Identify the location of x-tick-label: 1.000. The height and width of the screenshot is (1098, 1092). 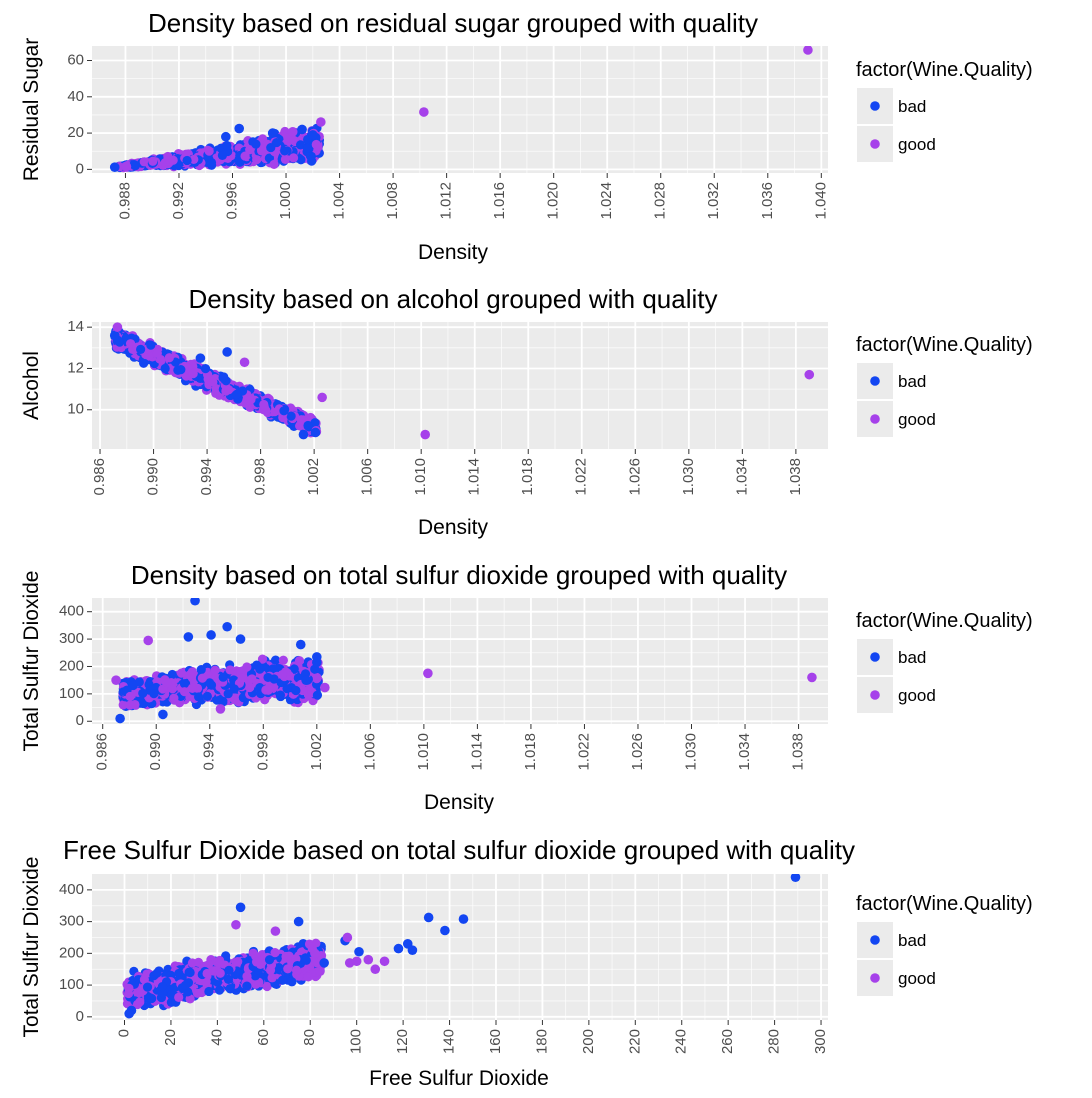
(285, 201).